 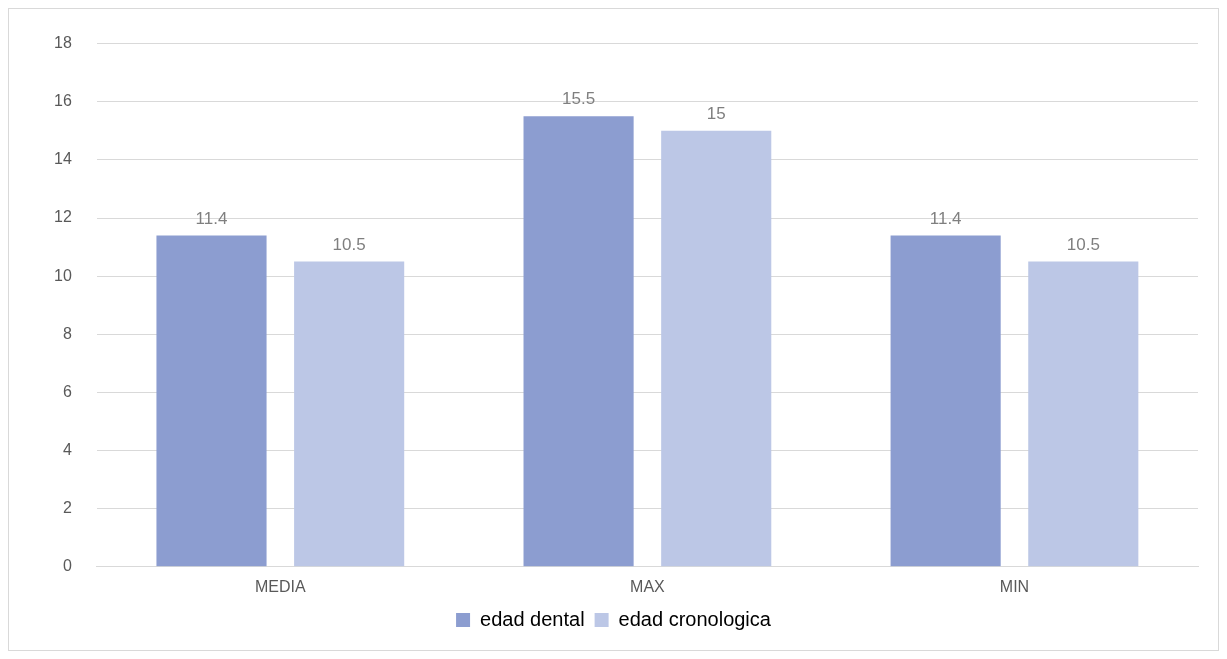 I want to click on data-label: 15.5, so click(x=579, y=99).